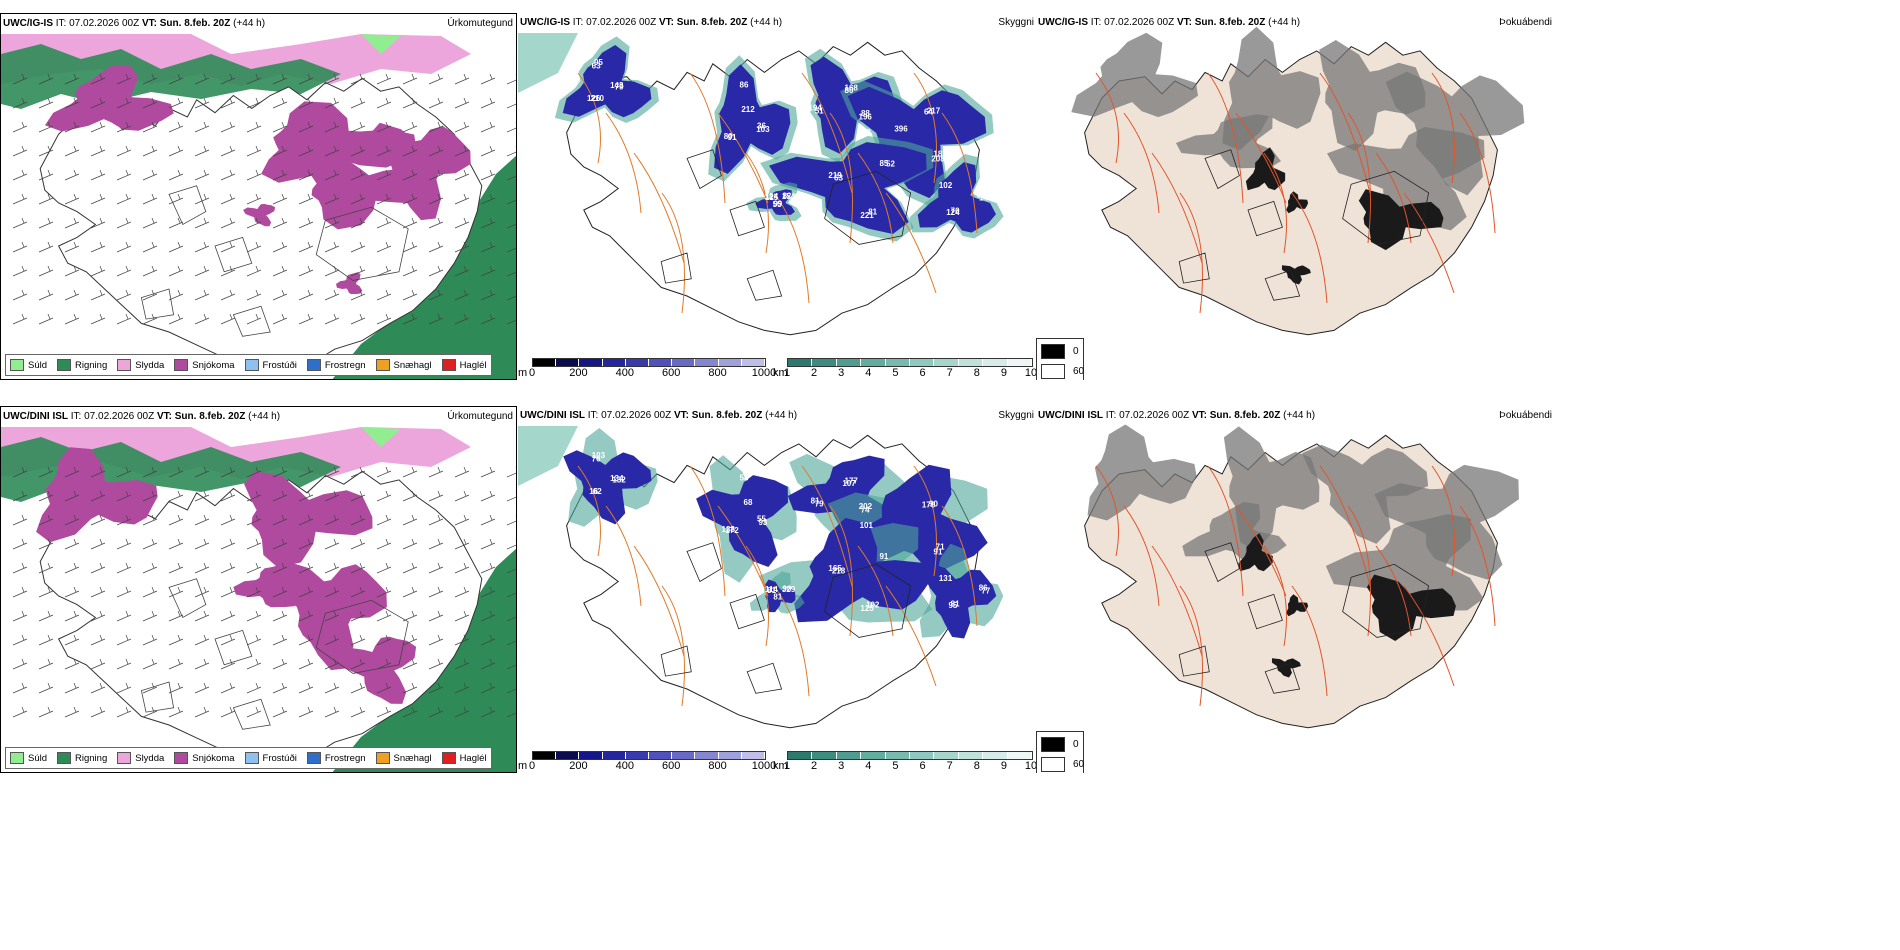 The width and height of the screenshot is (1900, 950). Describe the element at coordinates (1230, 22) in the screenshot. I see `valid-time: Sun. 8.feb. 20Z` at that location.